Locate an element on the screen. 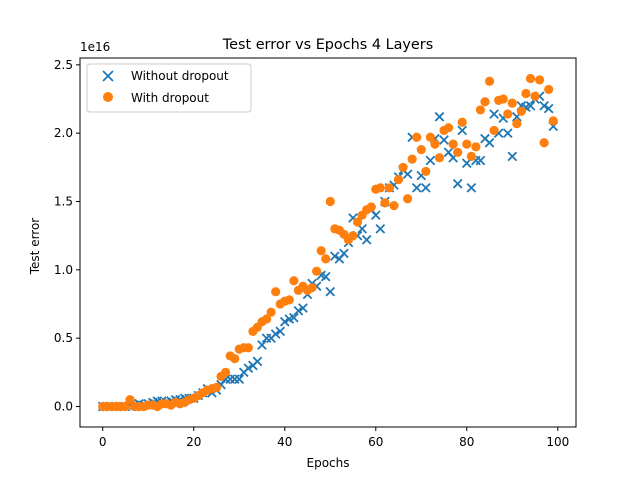 This screenshot has width=640, height=480. legend-marker-without-dropout is located at coordinates (108, 76).